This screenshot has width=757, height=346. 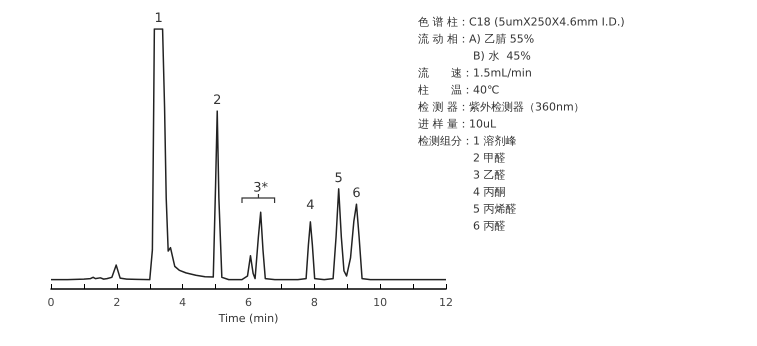 I want to click on annotation: 进 样 量：10uL, so click(x=457, y=124).